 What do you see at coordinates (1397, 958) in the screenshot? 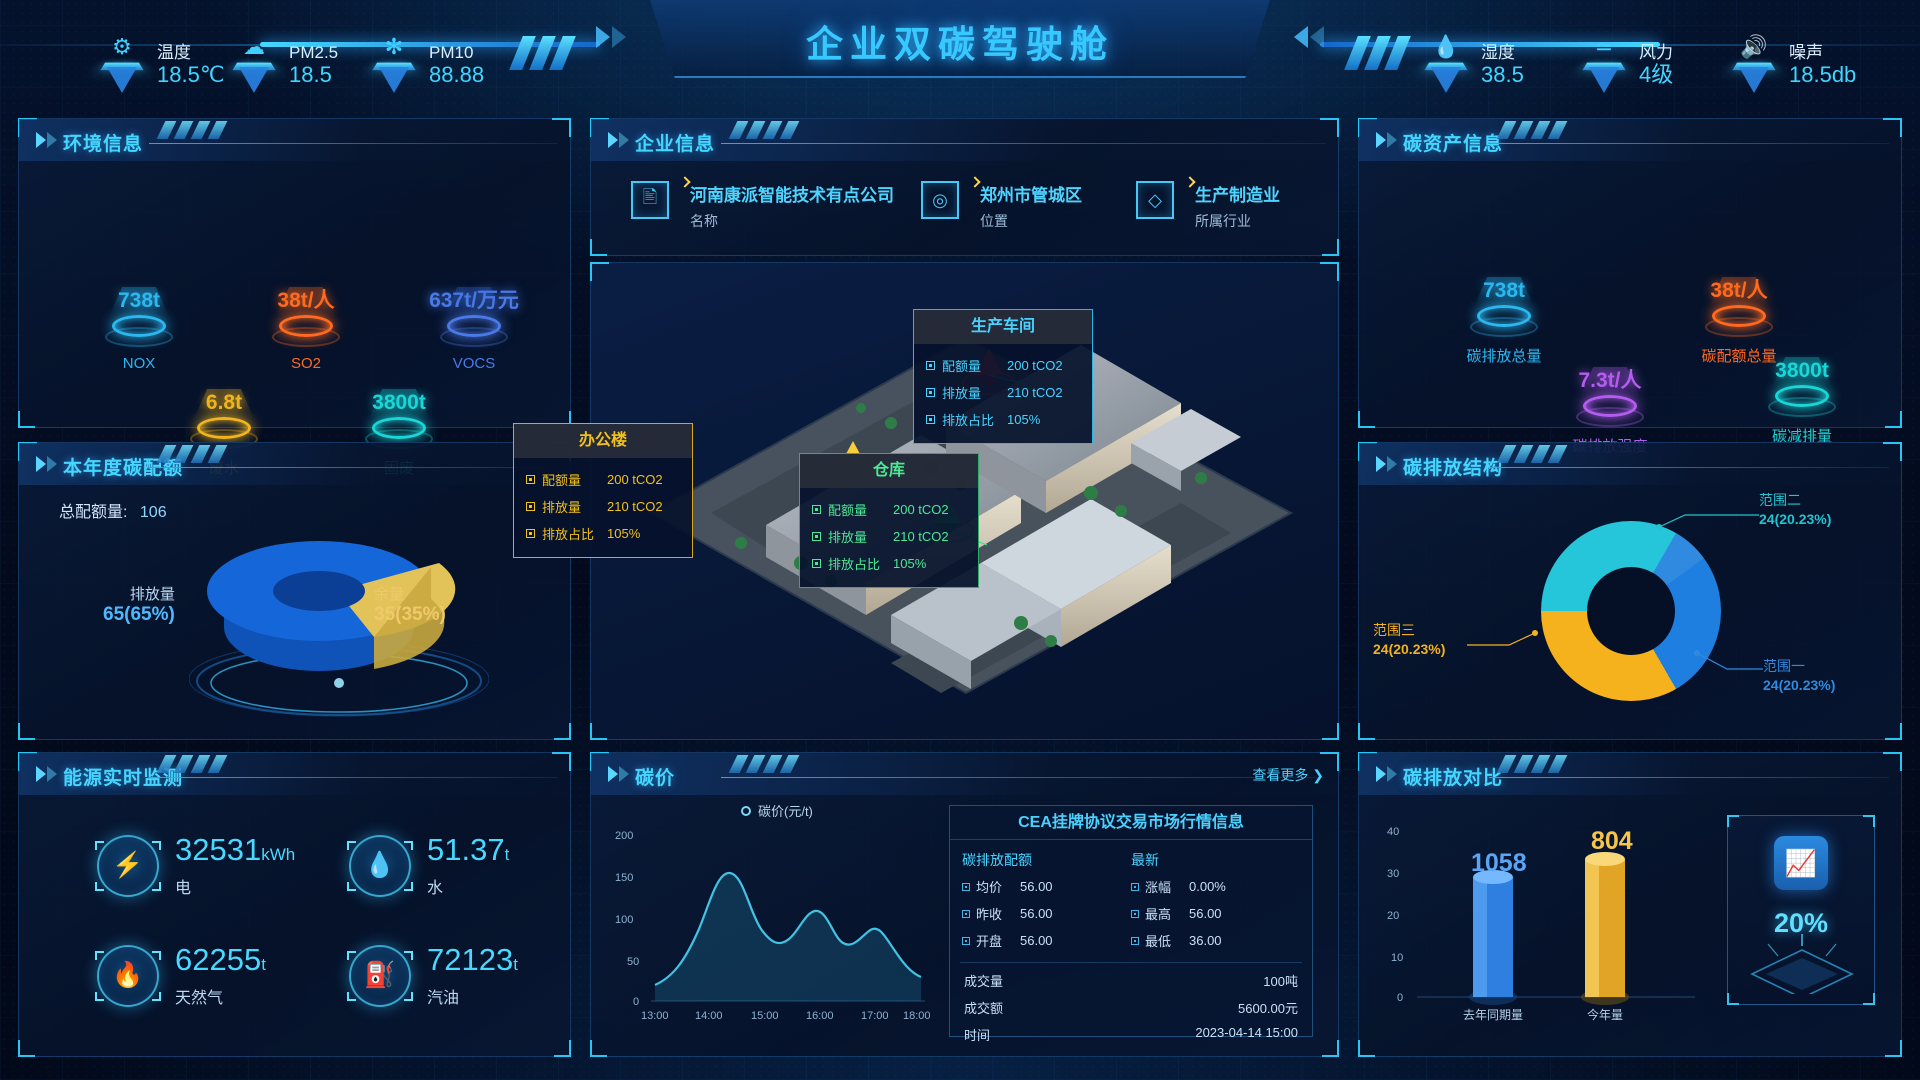
I see `svg-text: 10` at bounding box center [1397, 958].